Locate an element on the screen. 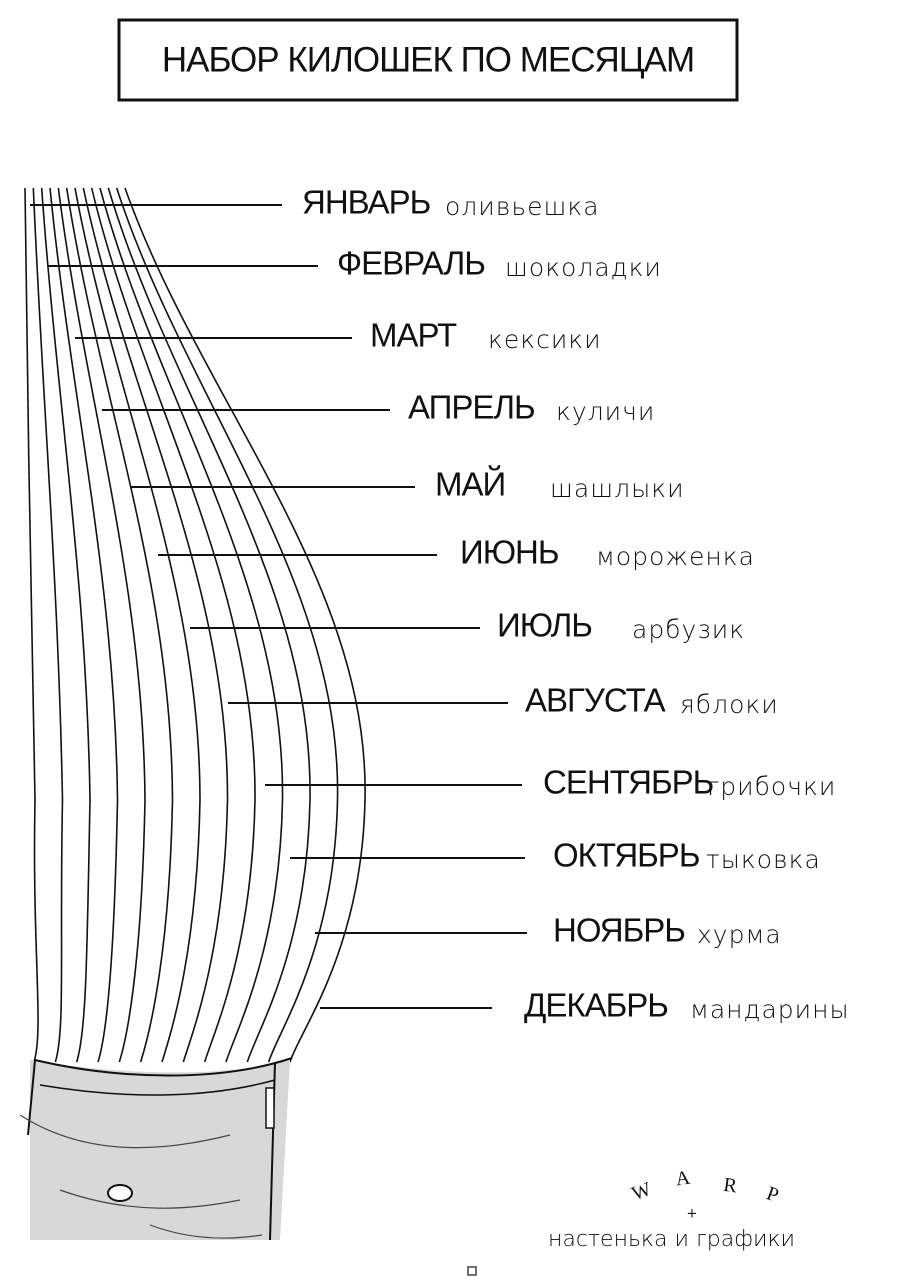 This screenshot has width=902, height=1280. month: ИЮНЬ is located at coordinates (509, 552).